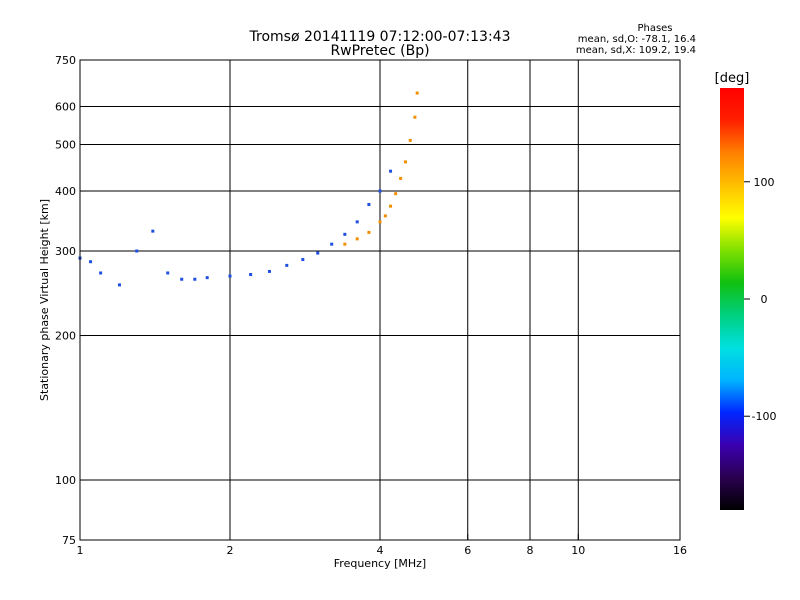  What do you see at coordinates (65, 107) in the screenshot?
I see `y-tick-label: 600` at bounding box center [65, 107].